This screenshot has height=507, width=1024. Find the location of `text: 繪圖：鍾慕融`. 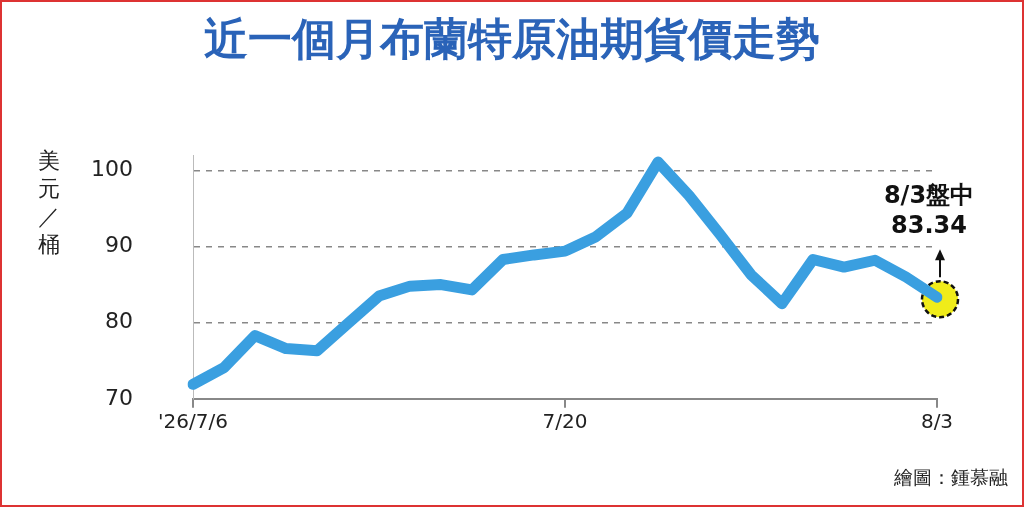

text: 繪圖：鍾慕融 is located at coordinates (951, 477).